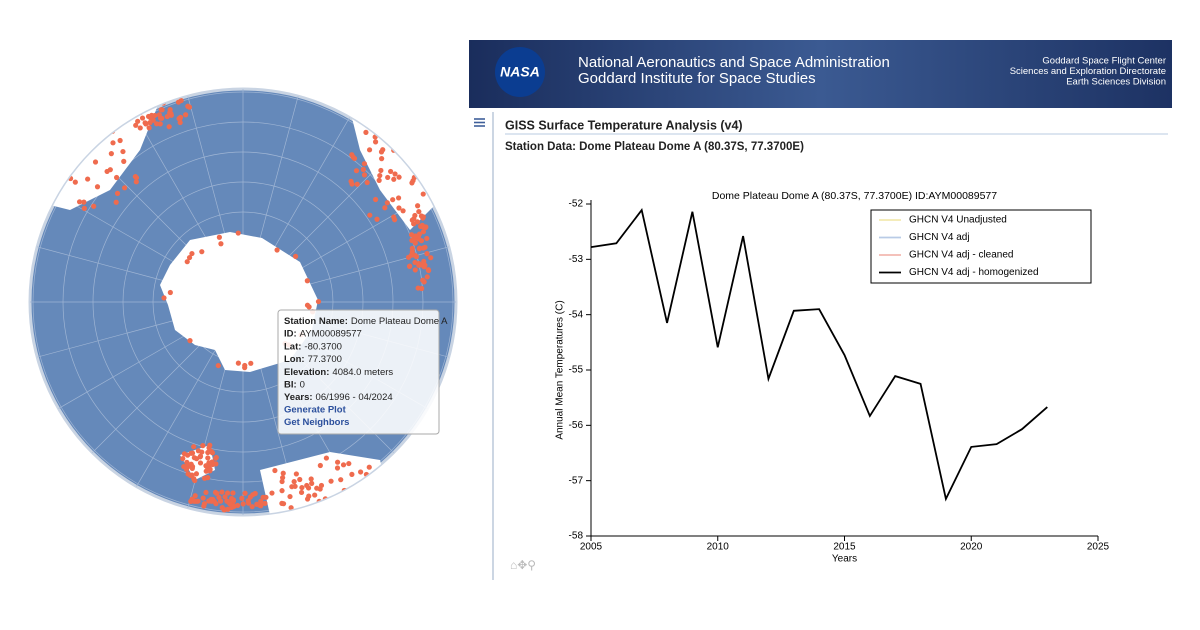  I want to click on tooltip-link: Generate Plot, so click(315, 410).